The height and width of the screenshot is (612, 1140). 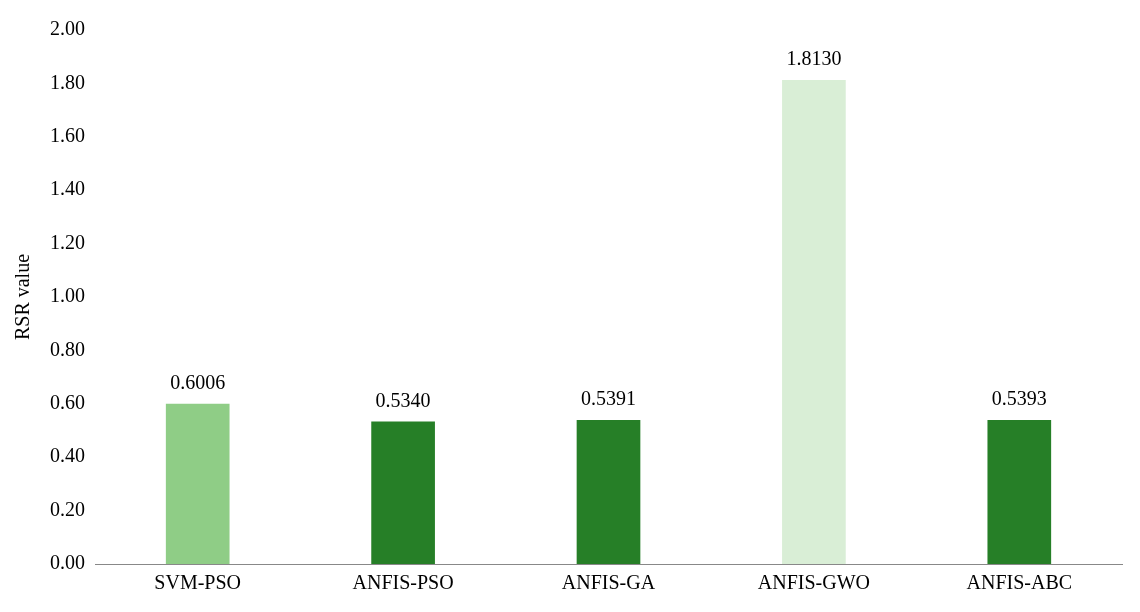 I want to click on y-tick-label: 1.00, so click(x=67, y=295).